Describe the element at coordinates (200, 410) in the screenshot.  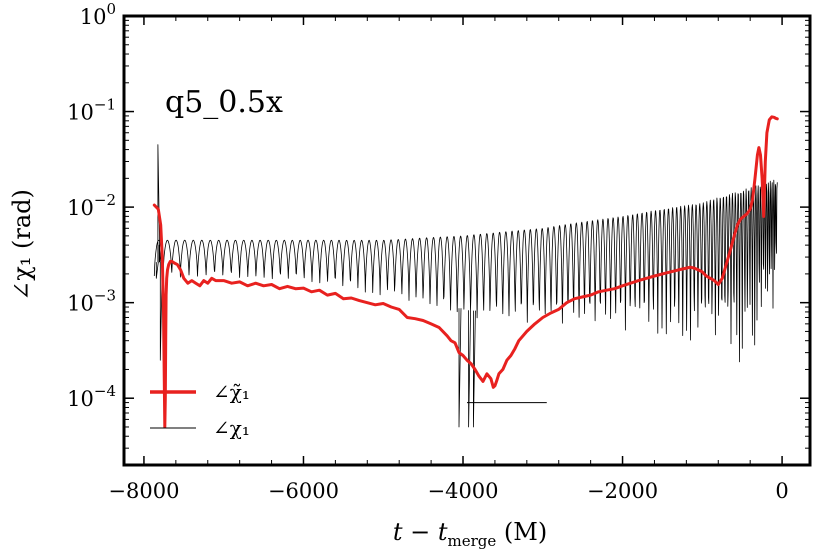
I see `legend: ∠χ̃₁ ∠χ₁` at that location.